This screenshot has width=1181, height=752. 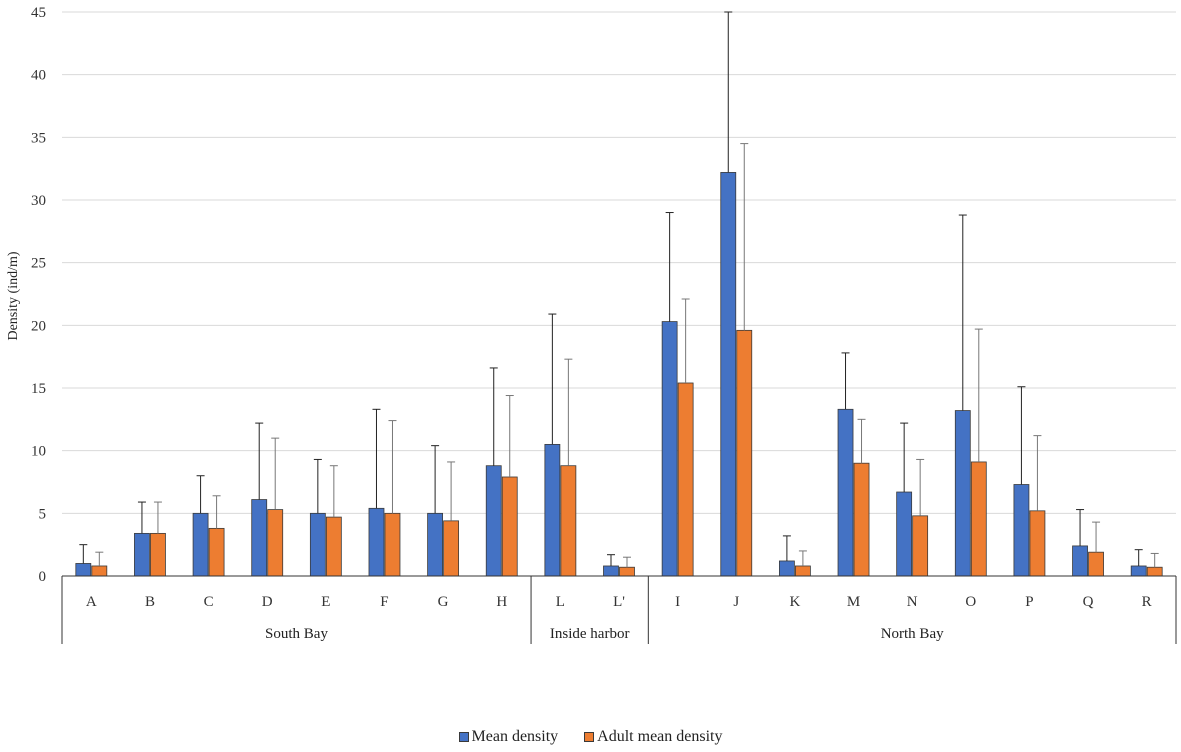 I want to click on legend-label-adult: Adult mean density, so click(x=660, y=736).